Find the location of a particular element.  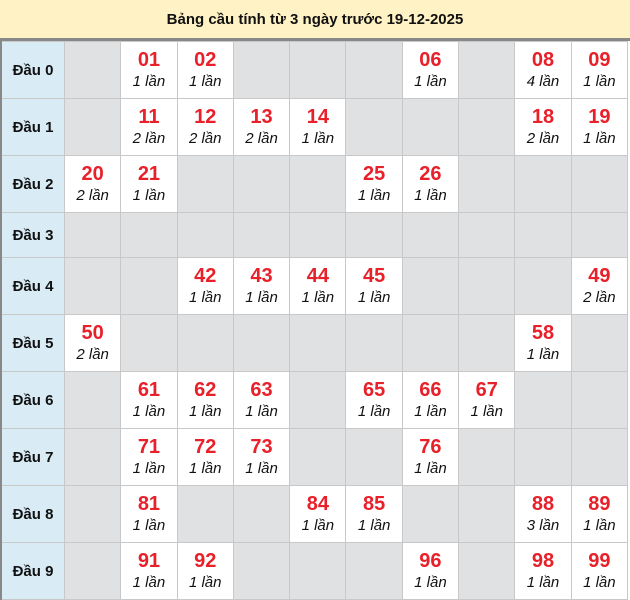

number-cell: 44 1 lần is located at coordinates (318, 286).